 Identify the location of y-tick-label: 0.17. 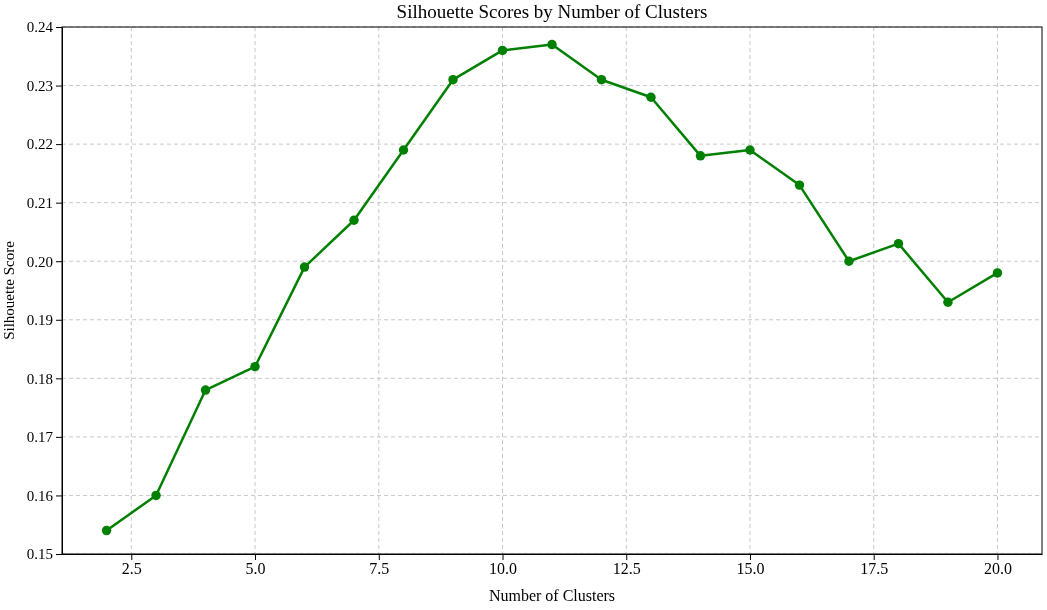
(40, 437).